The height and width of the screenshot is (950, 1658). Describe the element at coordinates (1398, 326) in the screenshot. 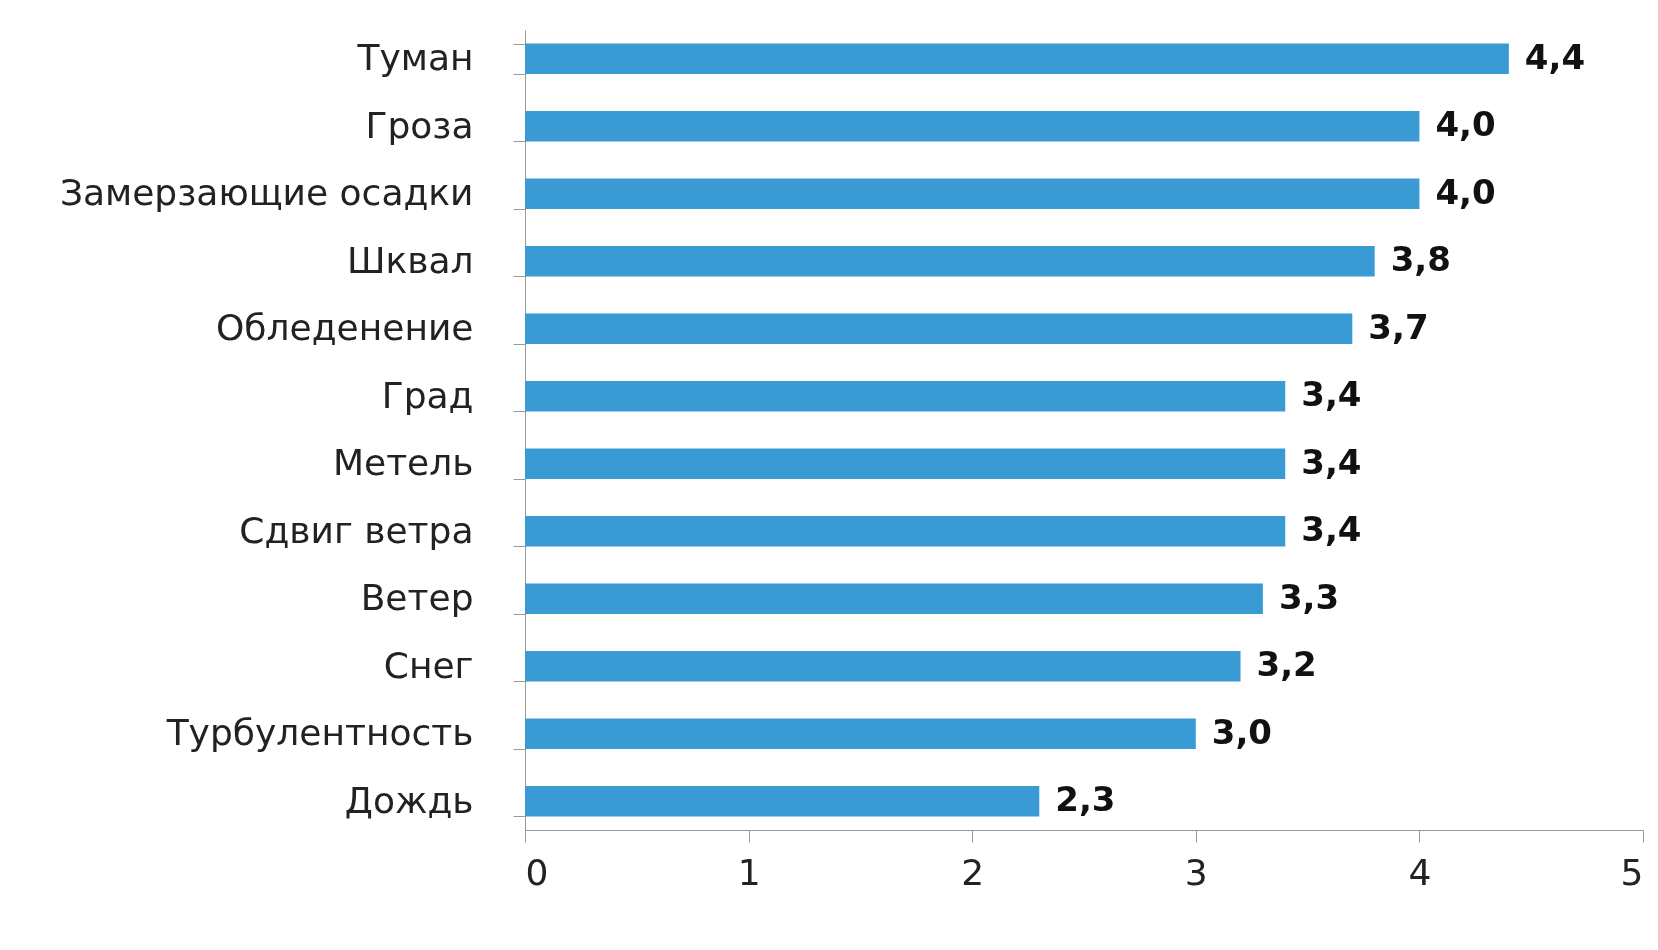

I see `data-label: 3,7` at that location.